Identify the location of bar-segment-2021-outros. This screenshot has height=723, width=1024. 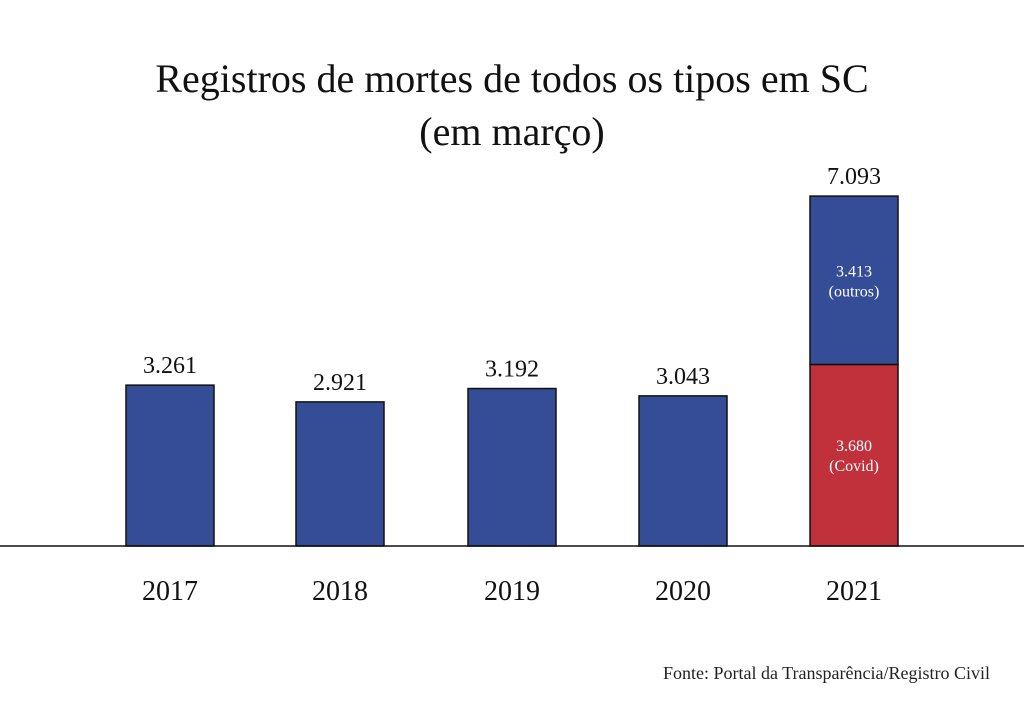
(854, 280).